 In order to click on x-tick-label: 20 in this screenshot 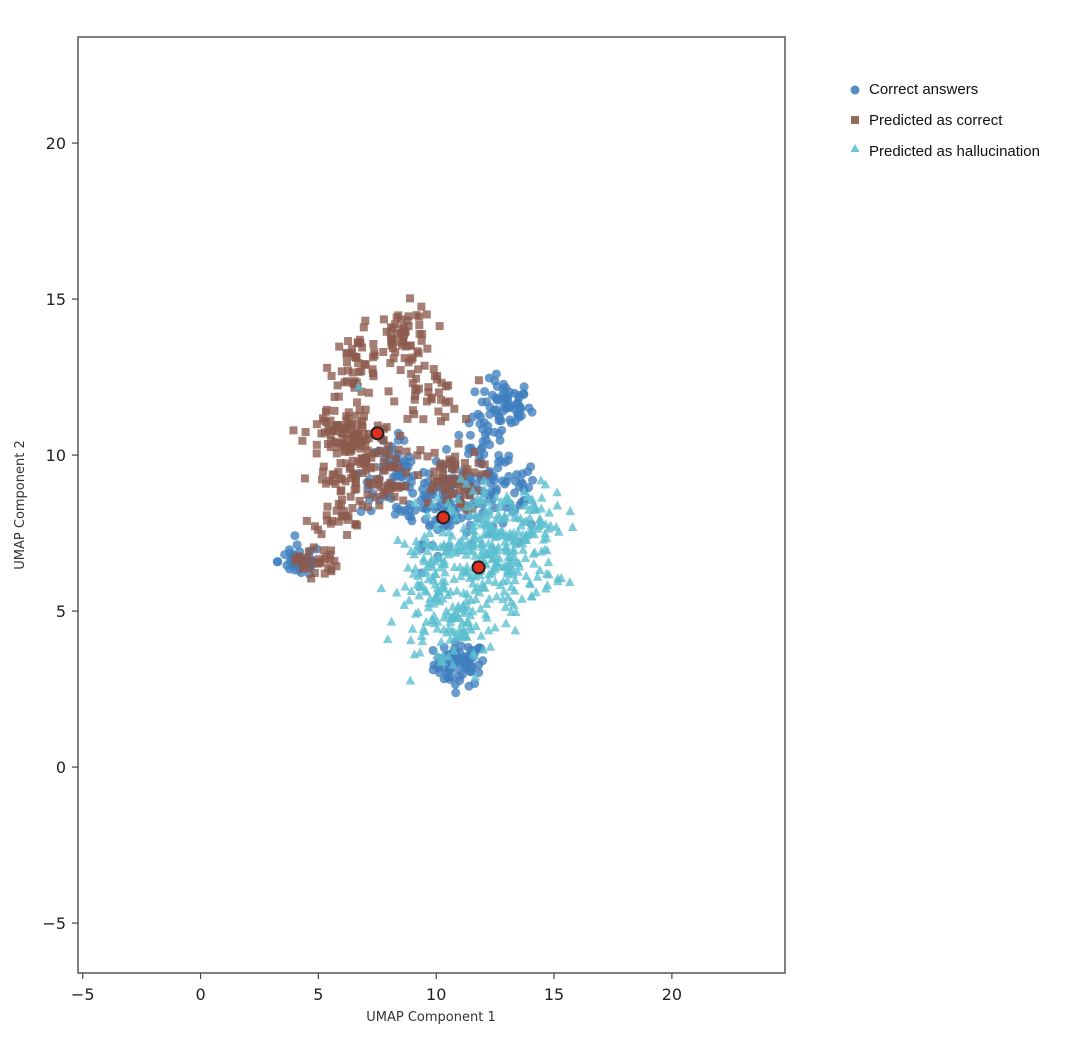, I will do `click(672, 994)`.